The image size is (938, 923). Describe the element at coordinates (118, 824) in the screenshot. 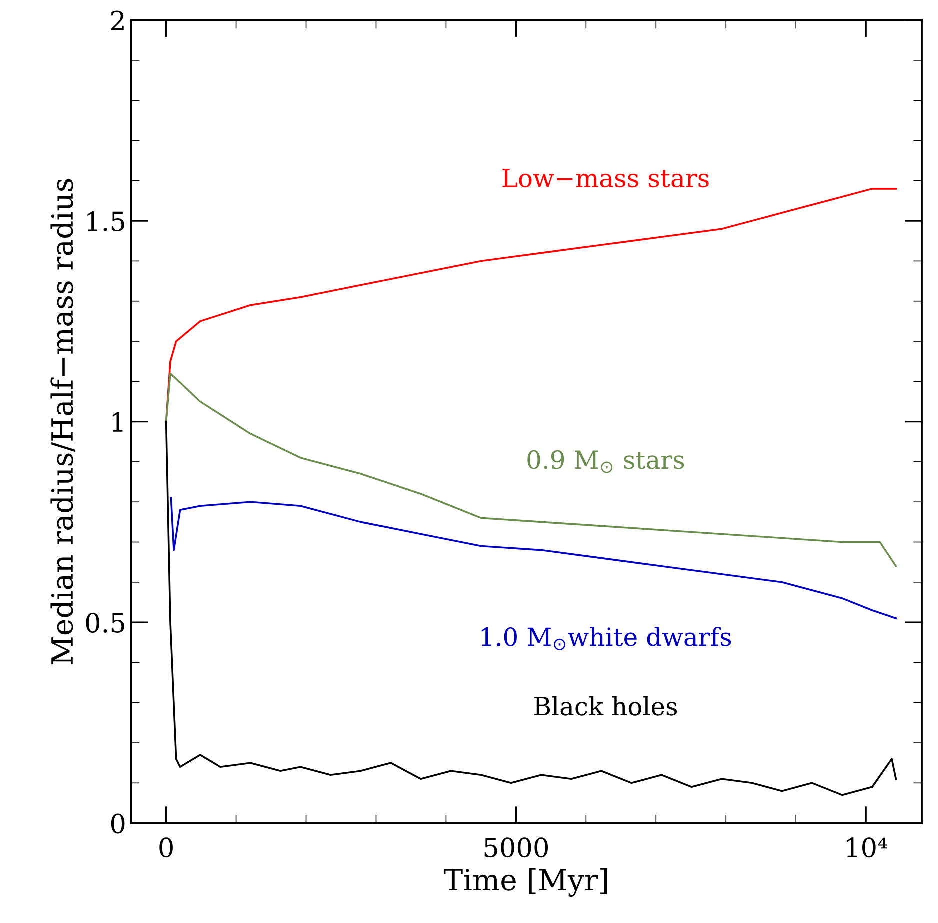

I see `y-tick-label: 0` at that location.